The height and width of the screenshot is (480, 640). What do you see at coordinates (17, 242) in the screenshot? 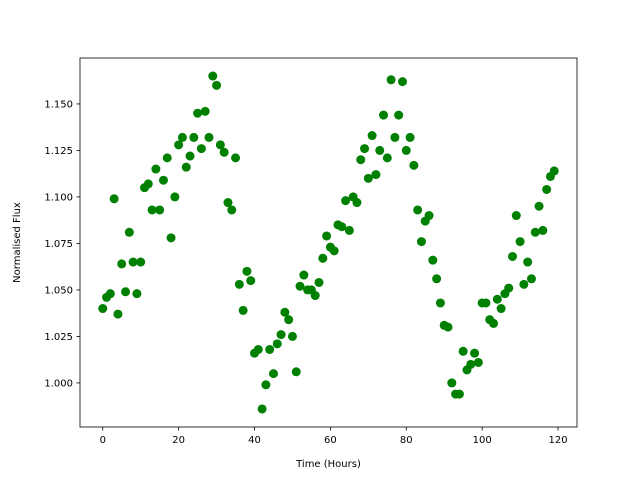
I see `y-axis-label: Normalised Flux` at bounding box center [17, 242].